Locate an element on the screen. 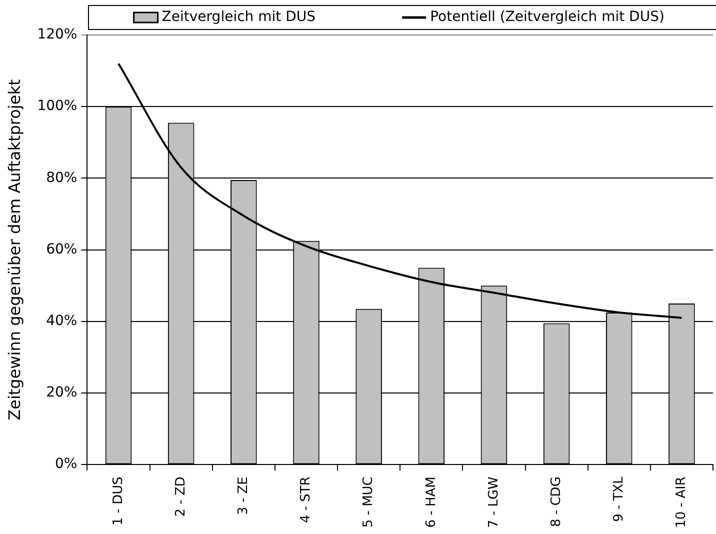 The height and width of the screenshot is (534, 716). y-tick-label: 60% is located at coordinates (62, 249).